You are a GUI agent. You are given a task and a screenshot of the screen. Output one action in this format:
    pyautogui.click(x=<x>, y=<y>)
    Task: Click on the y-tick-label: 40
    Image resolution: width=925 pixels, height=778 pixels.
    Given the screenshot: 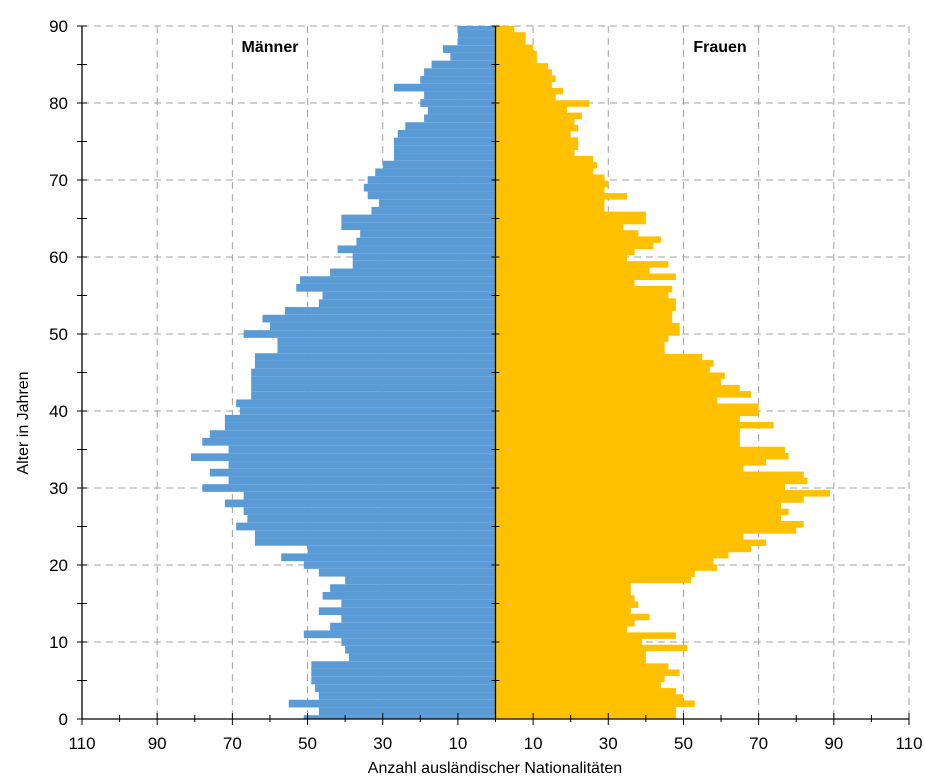 What is the action you would take?
    pyautogui.click(x=58, y=411)
    